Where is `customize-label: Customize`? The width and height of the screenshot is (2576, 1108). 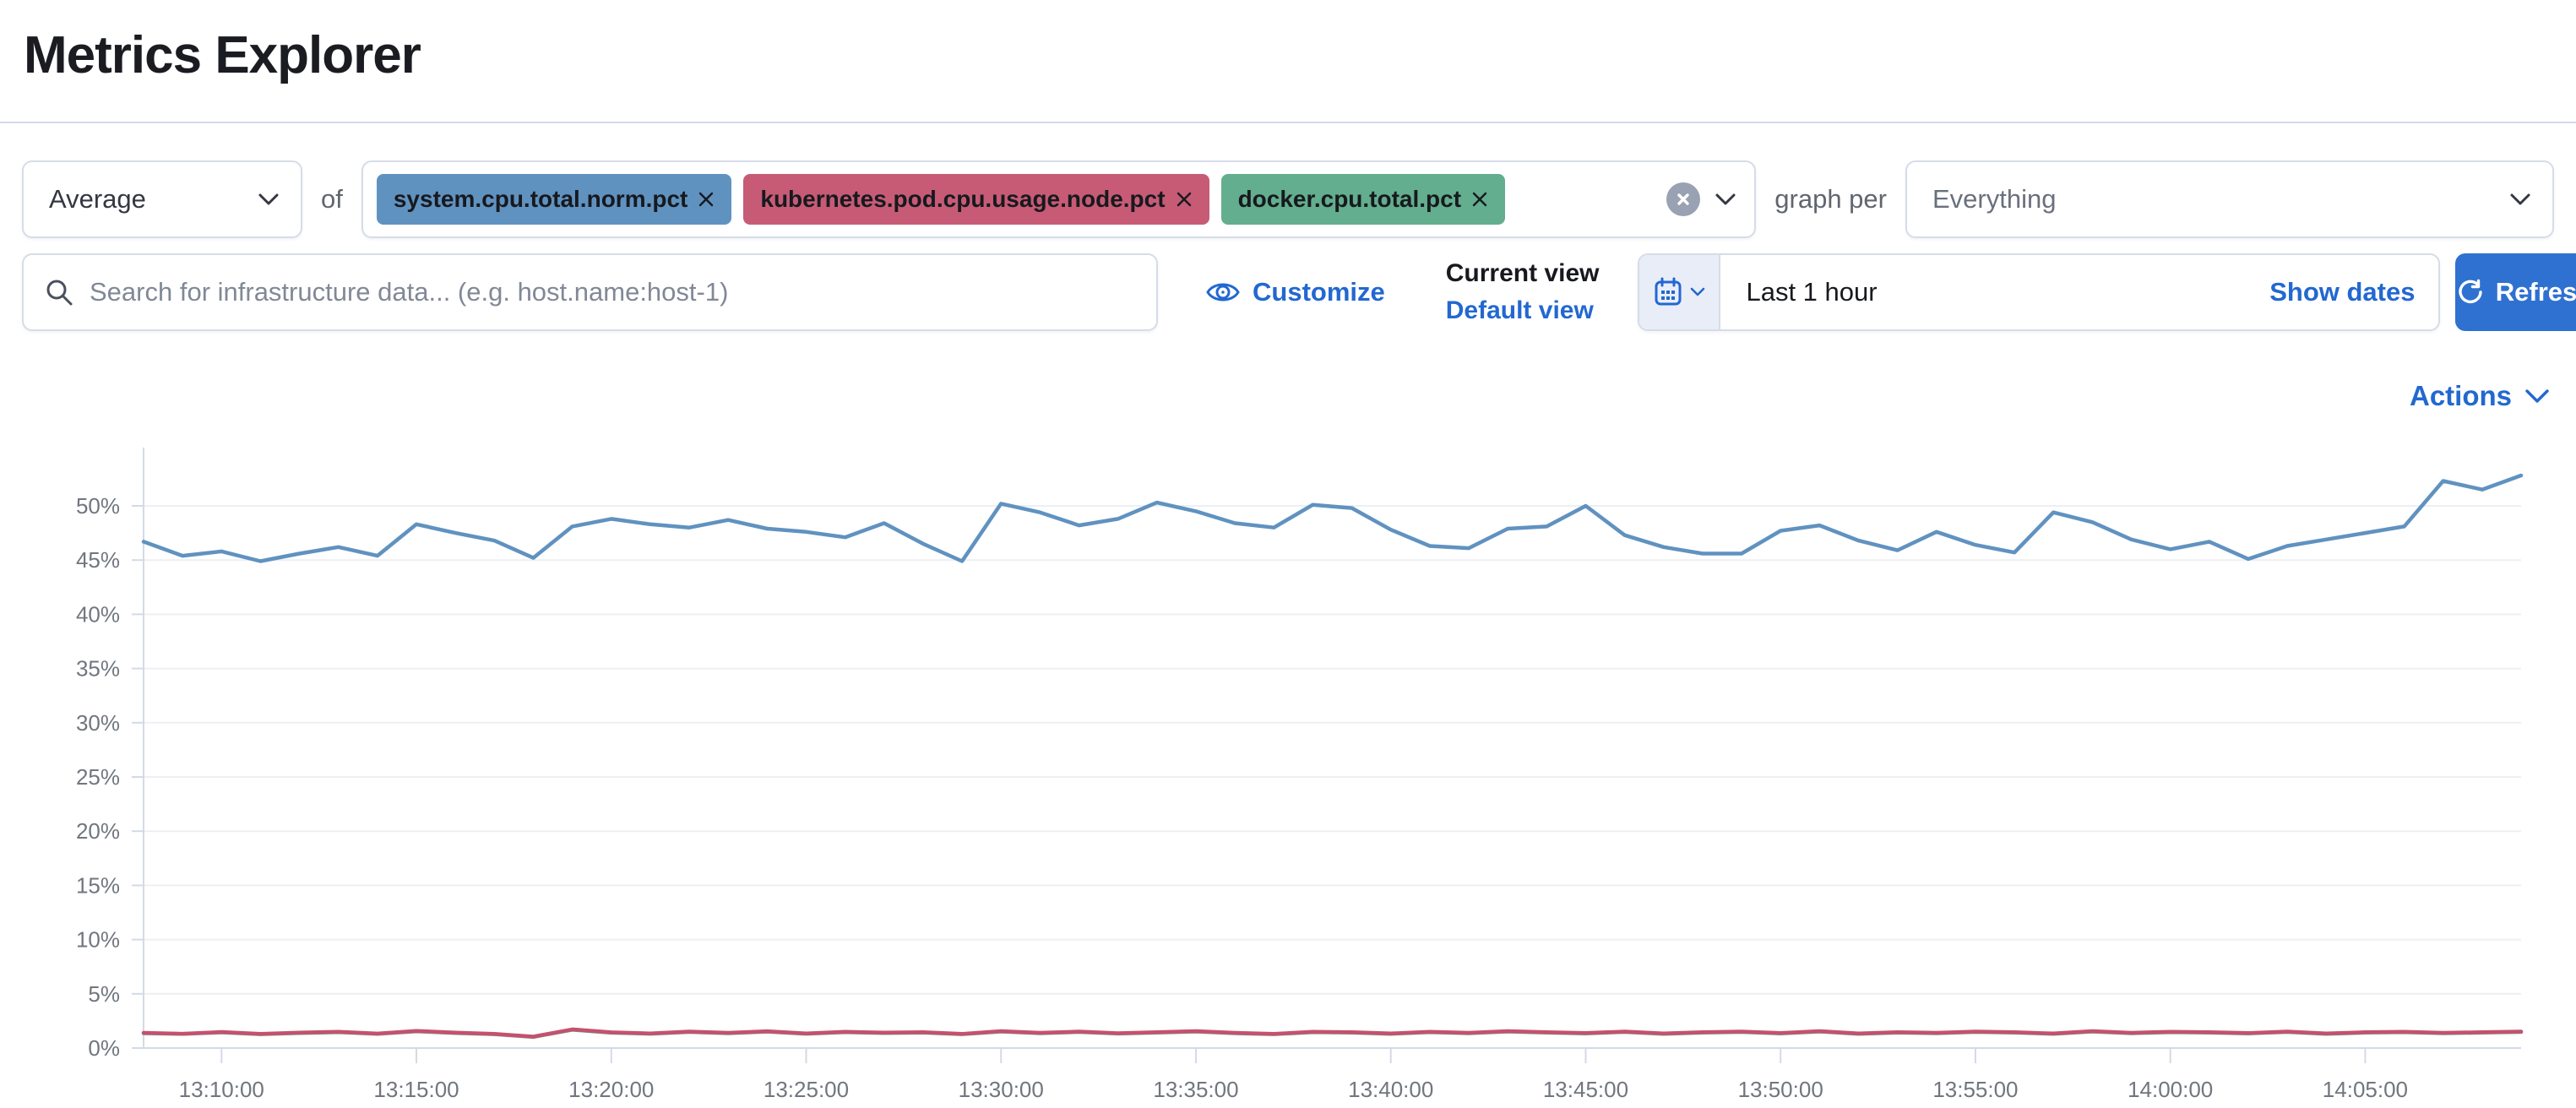
customize-label: Customize is located at coordinates (1319, 292).